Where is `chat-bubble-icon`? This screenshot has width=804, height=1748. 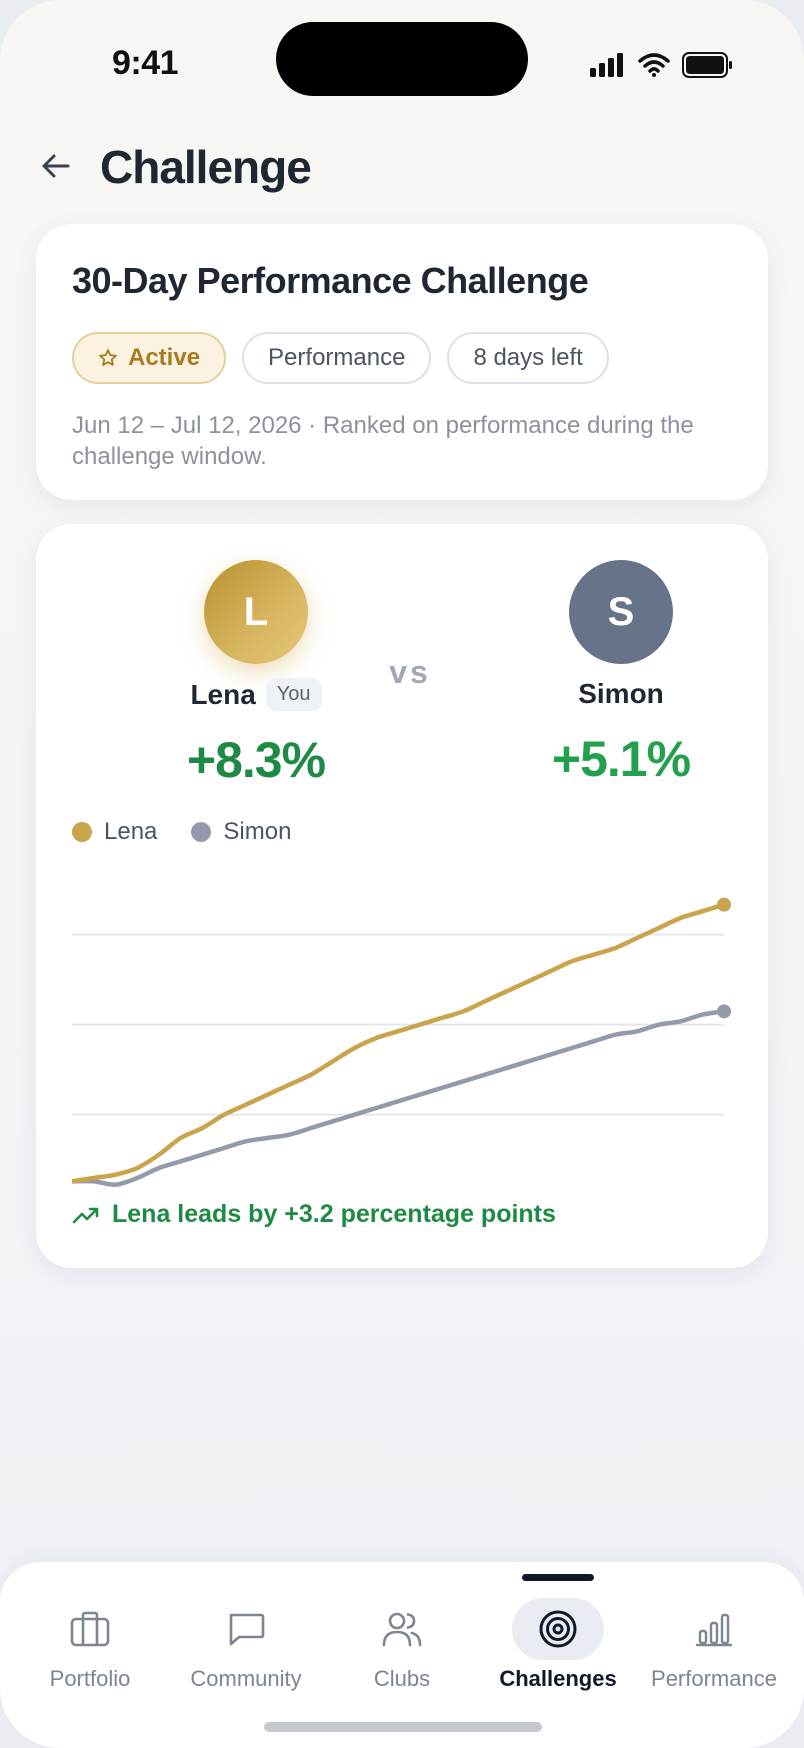
chat-bubble-icon is located at coordinates (247, 1629).